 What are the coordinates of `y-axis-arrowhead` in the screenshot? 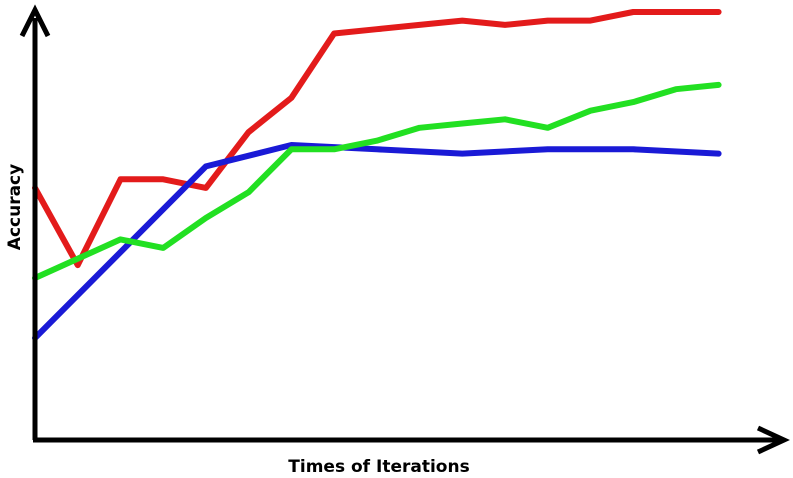 It's located at (35, 21).